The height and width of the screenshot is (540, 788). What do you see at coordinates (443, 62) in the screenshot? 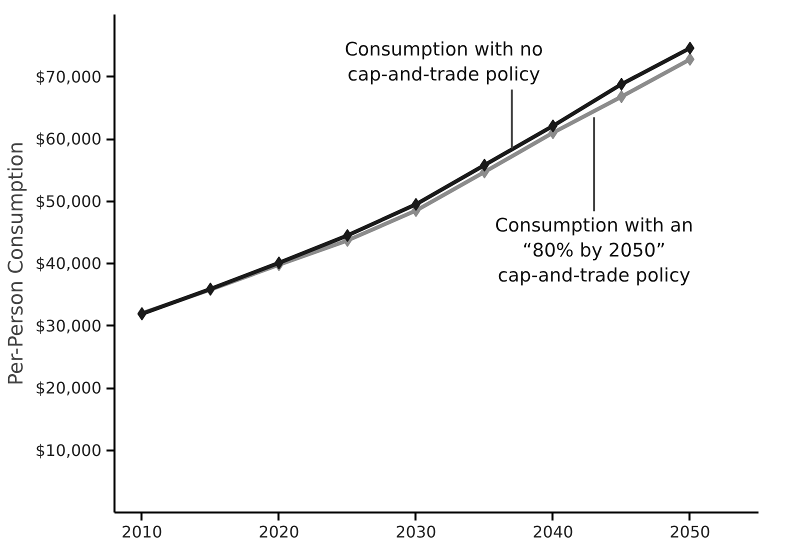
I see `annotation: Consumption with no cap-and-trade policy` at bounding box center [443, 62].